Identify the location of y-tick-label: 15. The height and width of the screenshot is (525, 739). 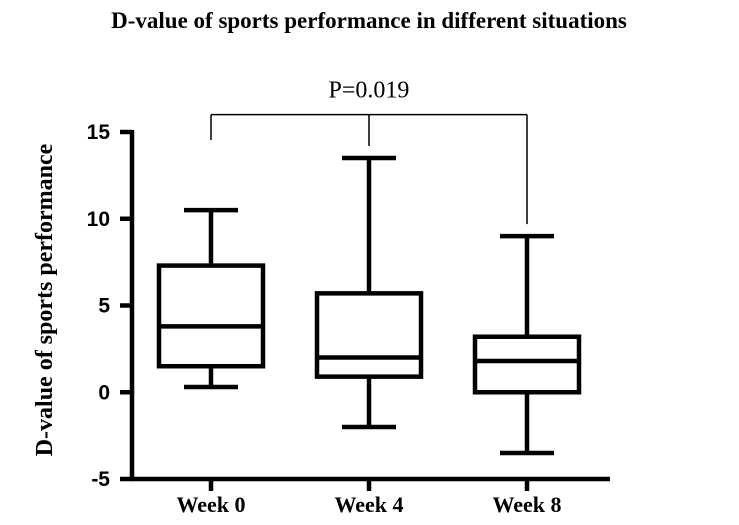
(99, 132).